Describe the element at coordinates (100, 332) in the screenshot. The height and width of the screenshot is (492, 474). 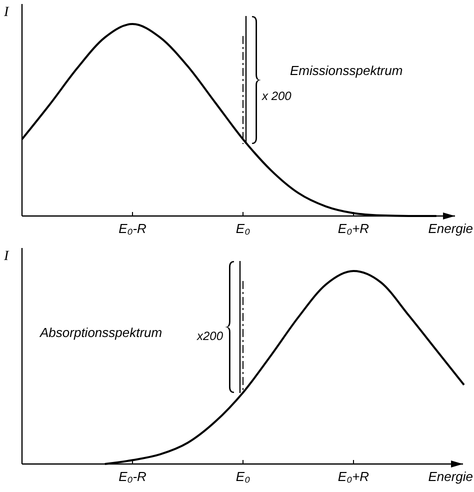
I see `annotation: Absorptionsspektrum` at that location.